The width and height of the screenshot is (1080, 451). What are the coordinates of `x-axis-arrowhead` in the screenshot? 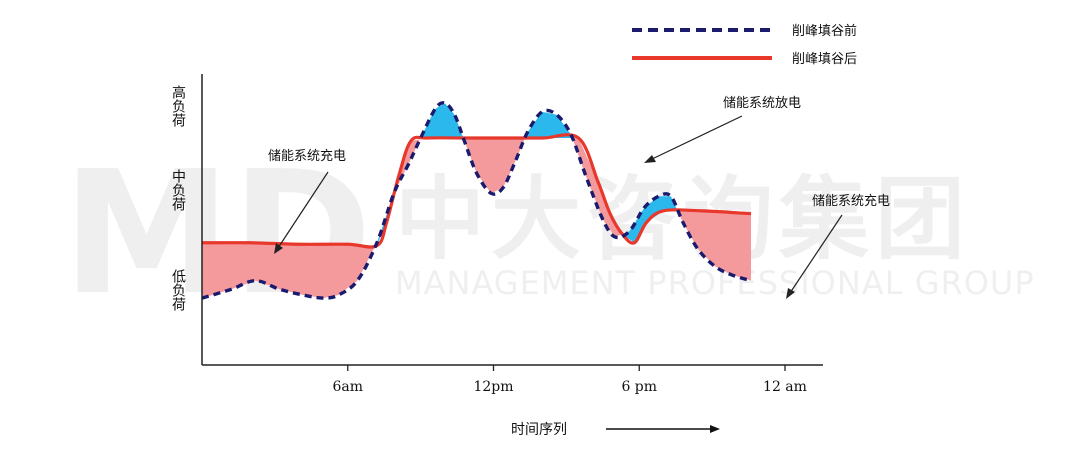 It's located at (715, 429).